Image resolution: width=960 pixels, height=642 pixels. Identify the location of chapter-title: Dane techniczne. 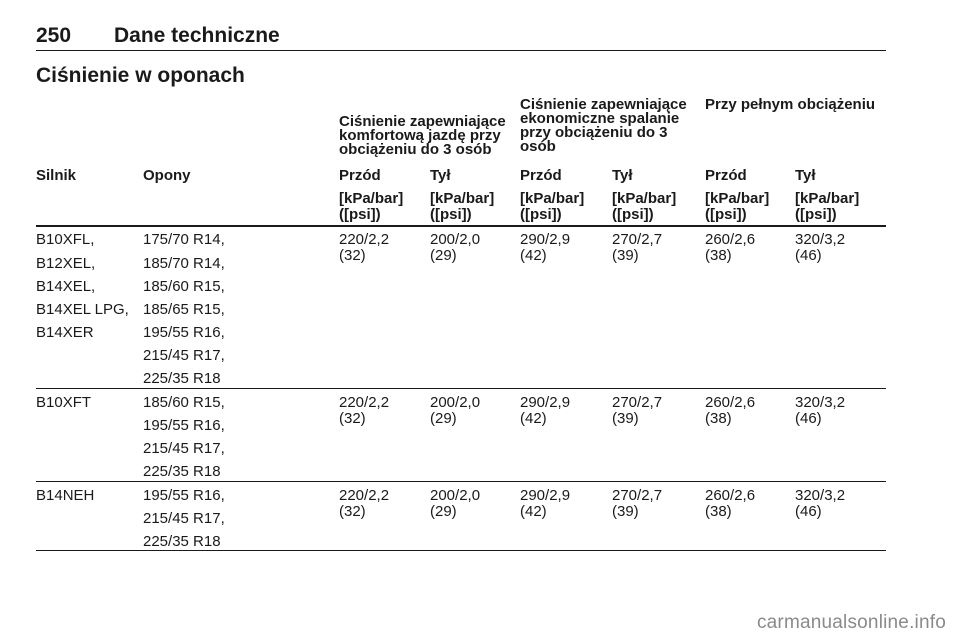
(197, 35).